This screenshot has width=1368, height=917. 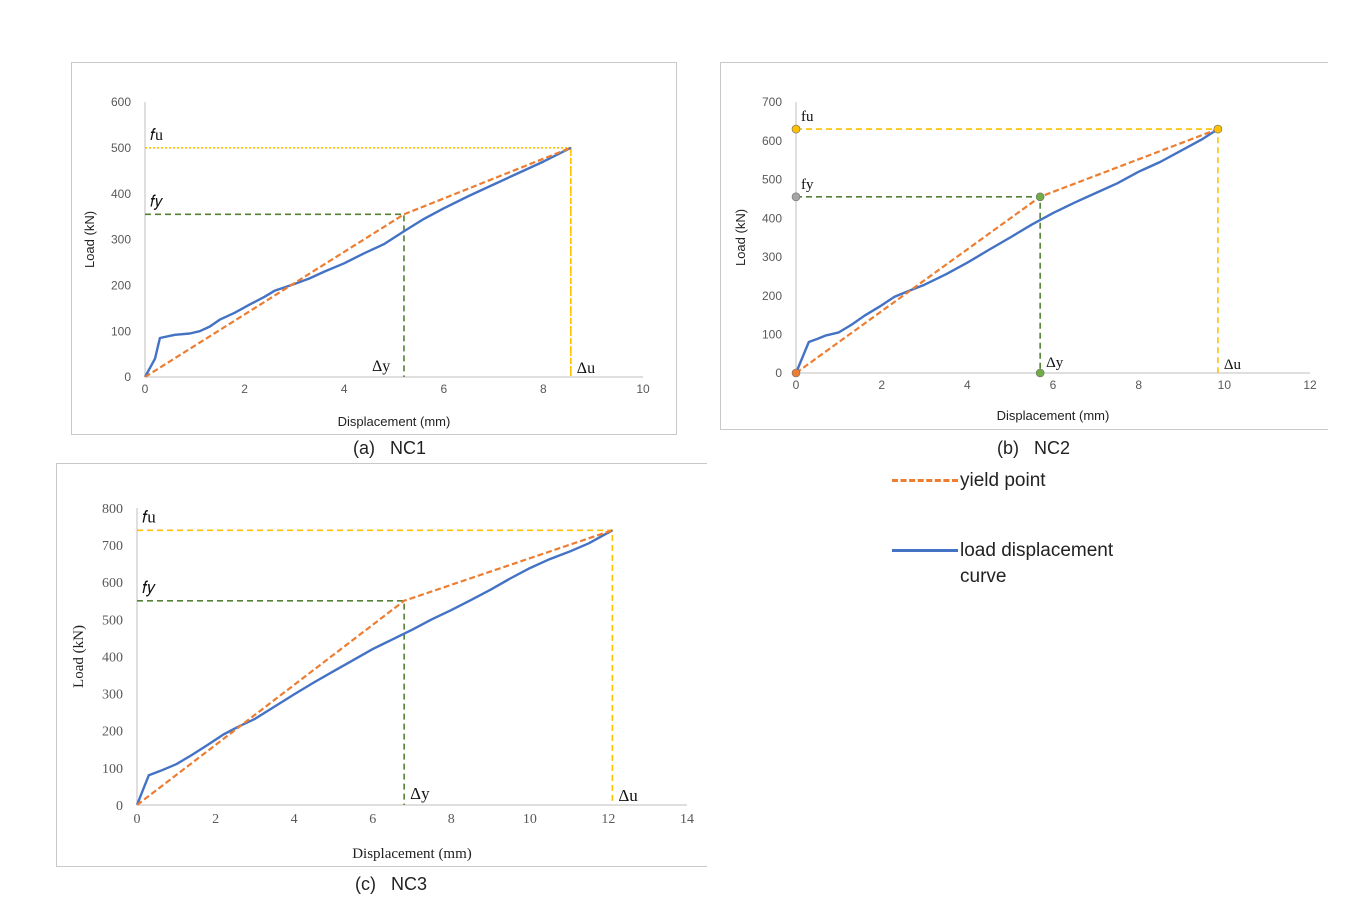 What do you see at coordinates (1055, 363) in the screenshot?
I see `annotation-dy-nc2: Δy` at bounding box center [1055, 363].